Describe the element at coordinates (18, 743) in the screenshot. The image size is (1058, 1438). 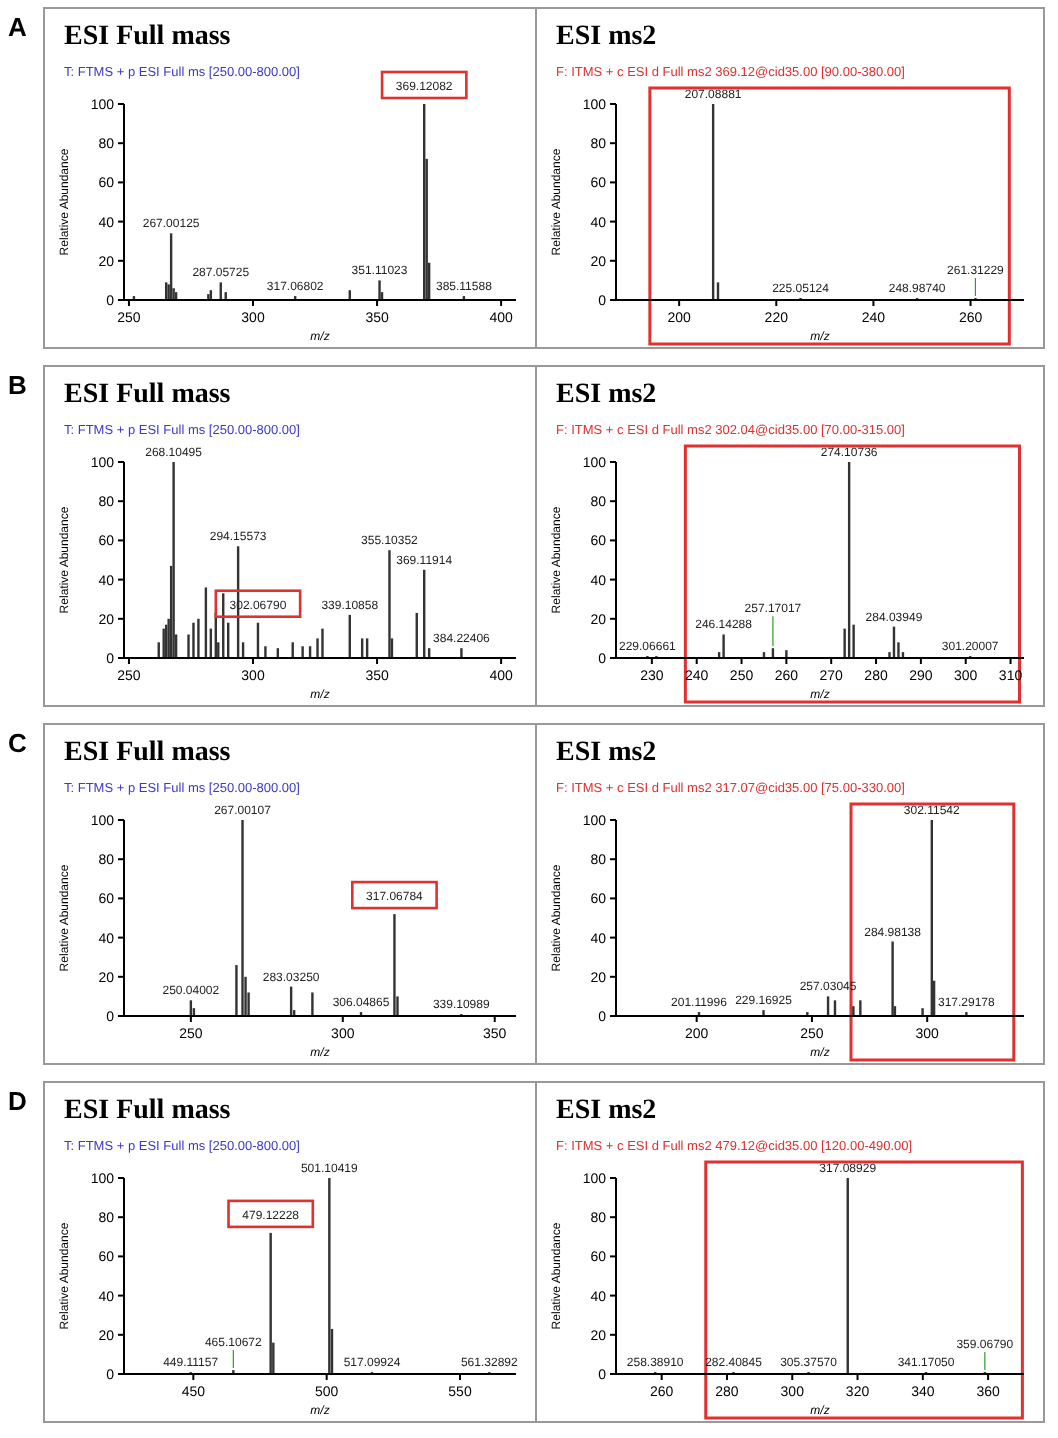
I see `text: C` at that location.